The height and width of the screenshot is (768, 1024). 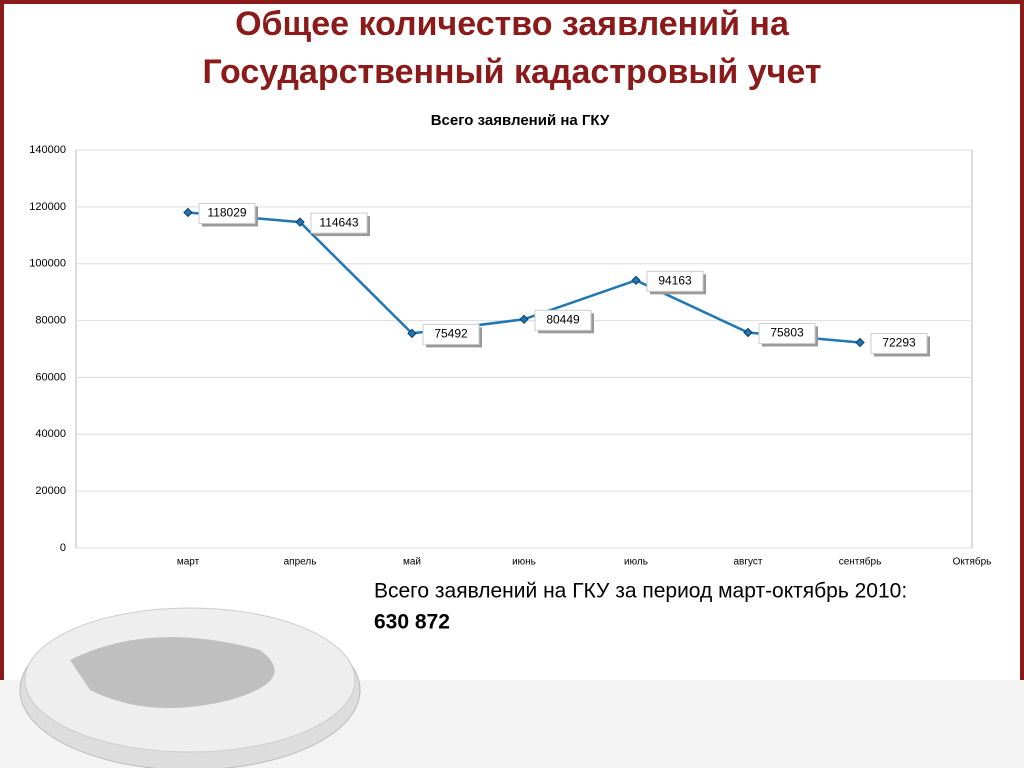 What do you see at coordinates (511, 72) in the screenshot?
I see `slide-title: Государственный кадастровый учет` at bounding box center [511, 72].